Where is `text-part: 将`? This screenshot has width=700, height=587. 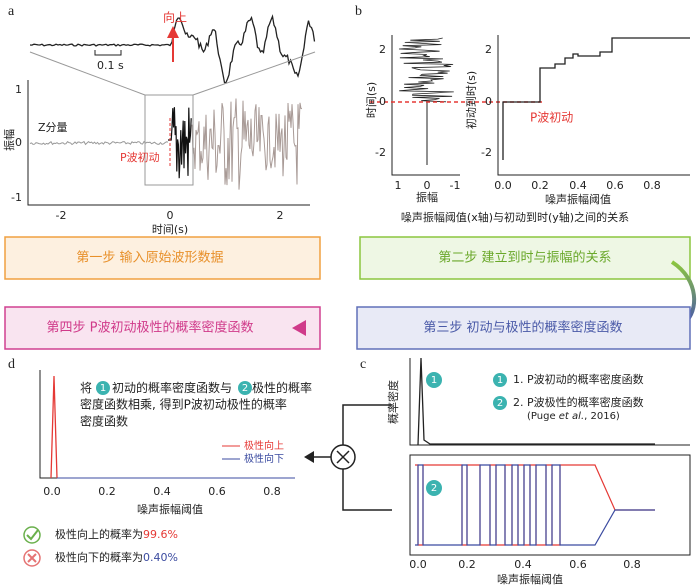 text-part: 将 is located at coordinates (86, 388).